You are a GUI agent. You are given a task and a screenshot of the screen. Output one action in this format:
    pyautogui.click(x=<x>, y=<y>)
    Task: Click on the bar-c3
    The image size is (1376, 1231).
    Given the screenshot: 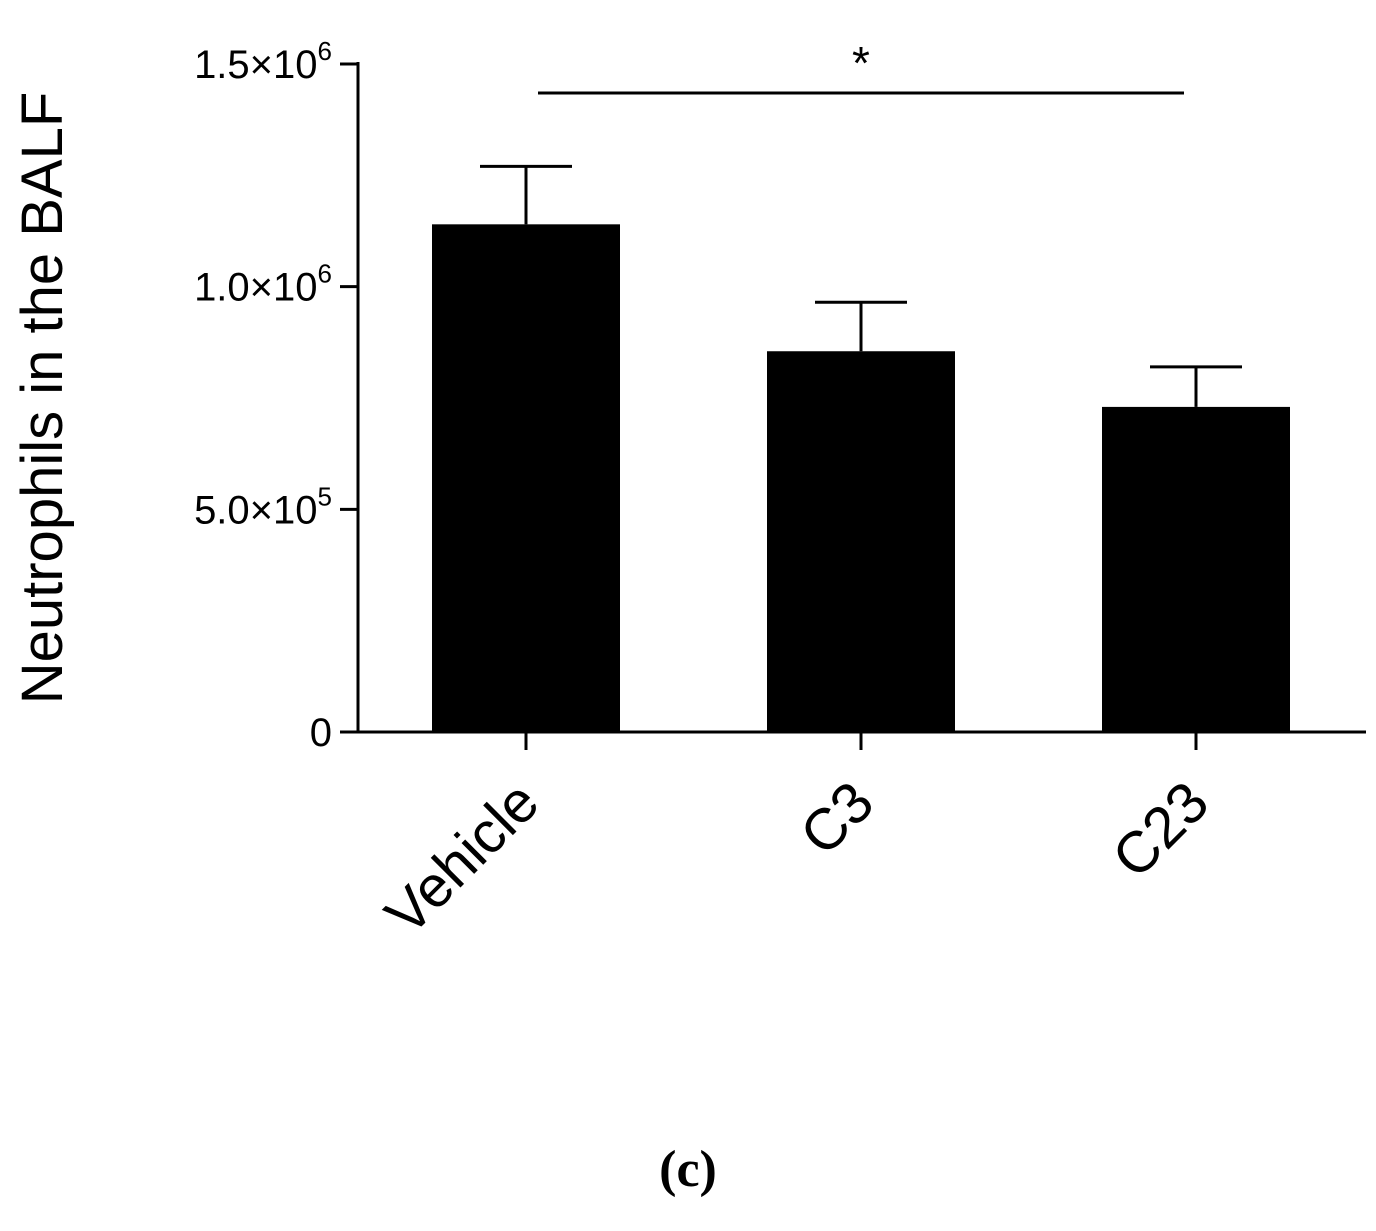 What is the action you would take?
    pyautogui.click(x=861, y=541)
    